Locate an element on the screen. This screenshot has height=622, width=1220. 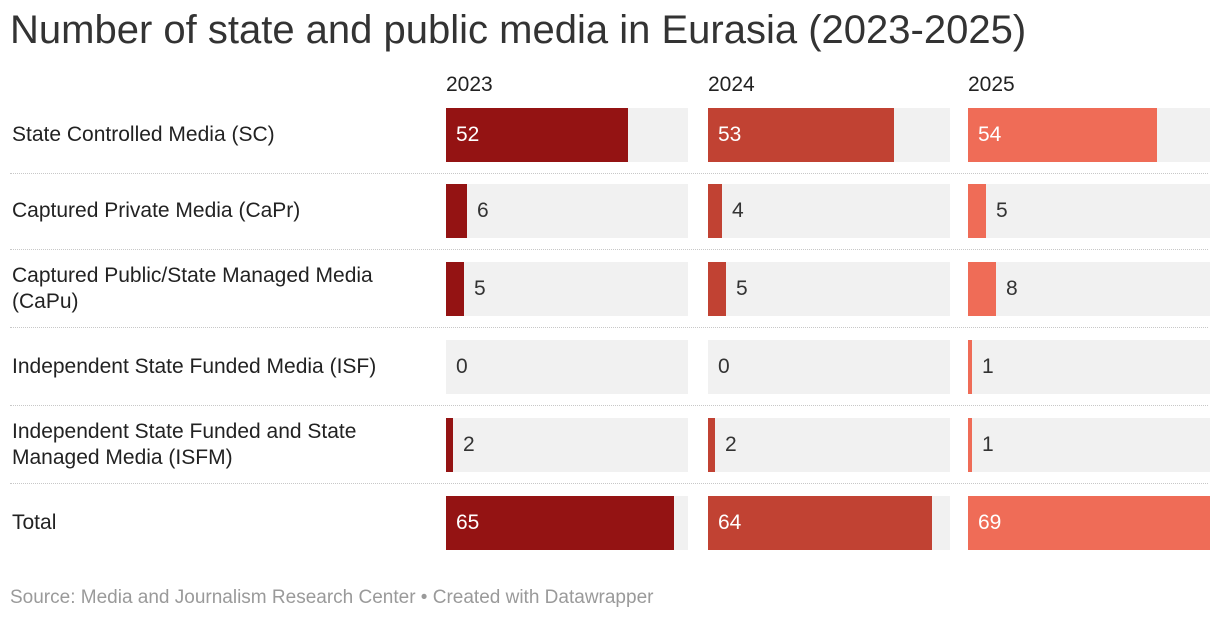
row-label: Total is located at coordinates (34, 522).